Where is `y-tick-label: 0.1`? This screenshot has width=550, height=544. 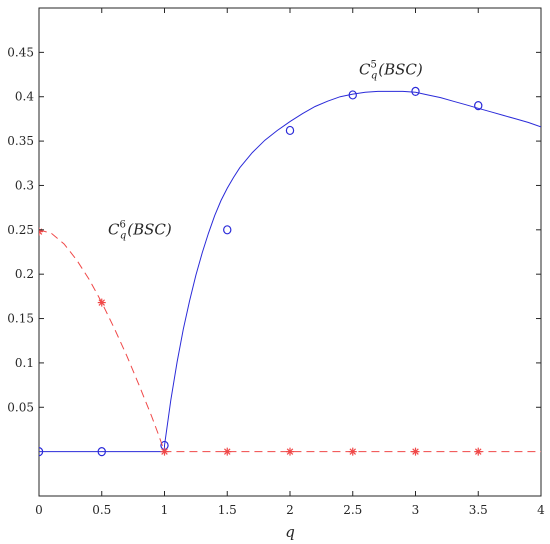 y-tick-label: 0.1 is located at coordinates (24, 363).